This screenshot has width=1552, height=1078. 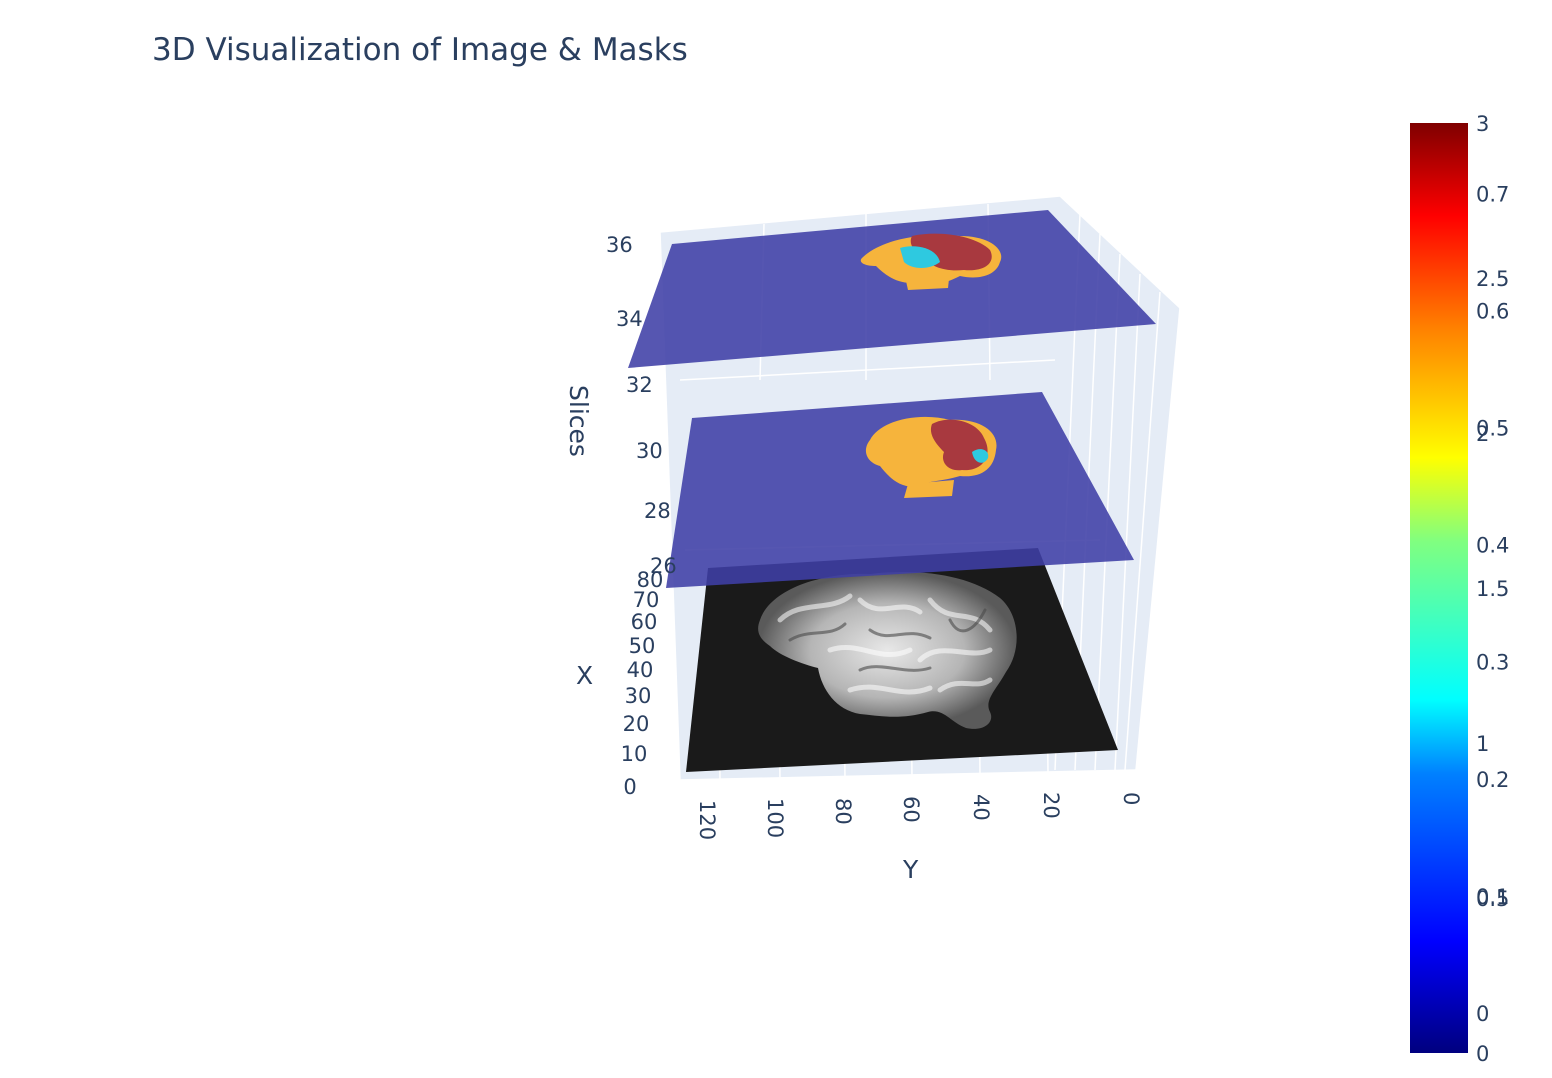 What do you see at coordinates (1131, 798) in the screenshot?
I see `y-tick-label: 0` at bounding box center [1131, 798].